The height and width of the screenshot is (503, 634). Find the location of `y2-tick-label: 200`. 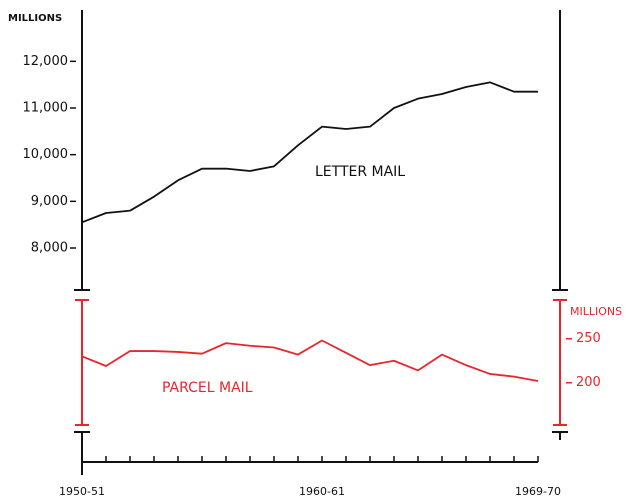

y2-tick-label: 200 is located at coordinates (588, 382).